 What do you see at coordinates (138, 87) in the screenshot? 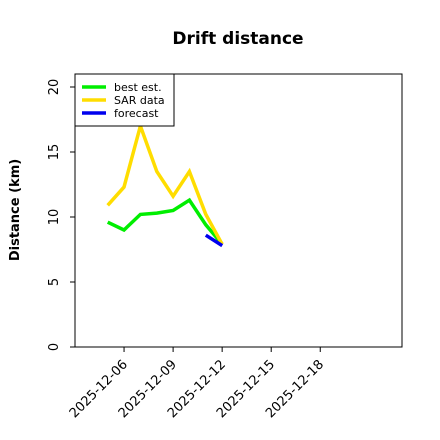
I see `legend-label: best est.` at bounding box center [138, 87].